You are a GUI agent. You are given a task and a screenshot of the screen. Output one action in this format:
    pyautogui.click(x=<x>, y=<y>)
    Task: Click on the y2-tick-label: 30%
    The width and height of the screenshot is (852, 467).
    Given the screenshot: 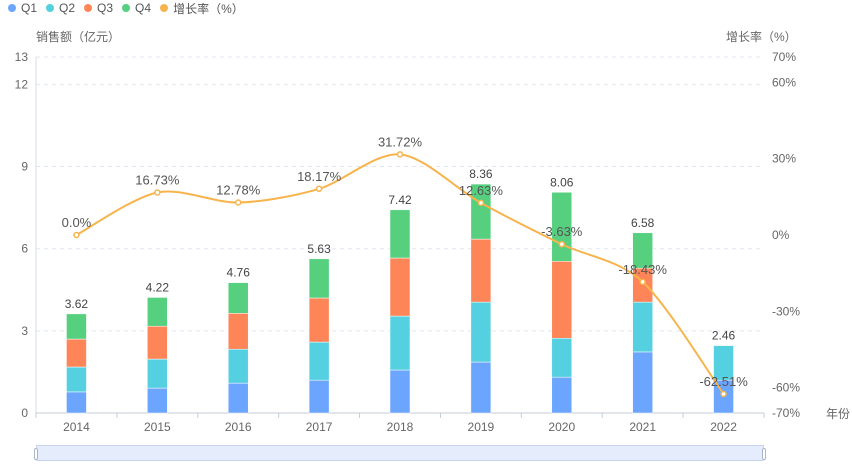 What is the action you would take?
    pyautogui.click(x=784, y=159)
    